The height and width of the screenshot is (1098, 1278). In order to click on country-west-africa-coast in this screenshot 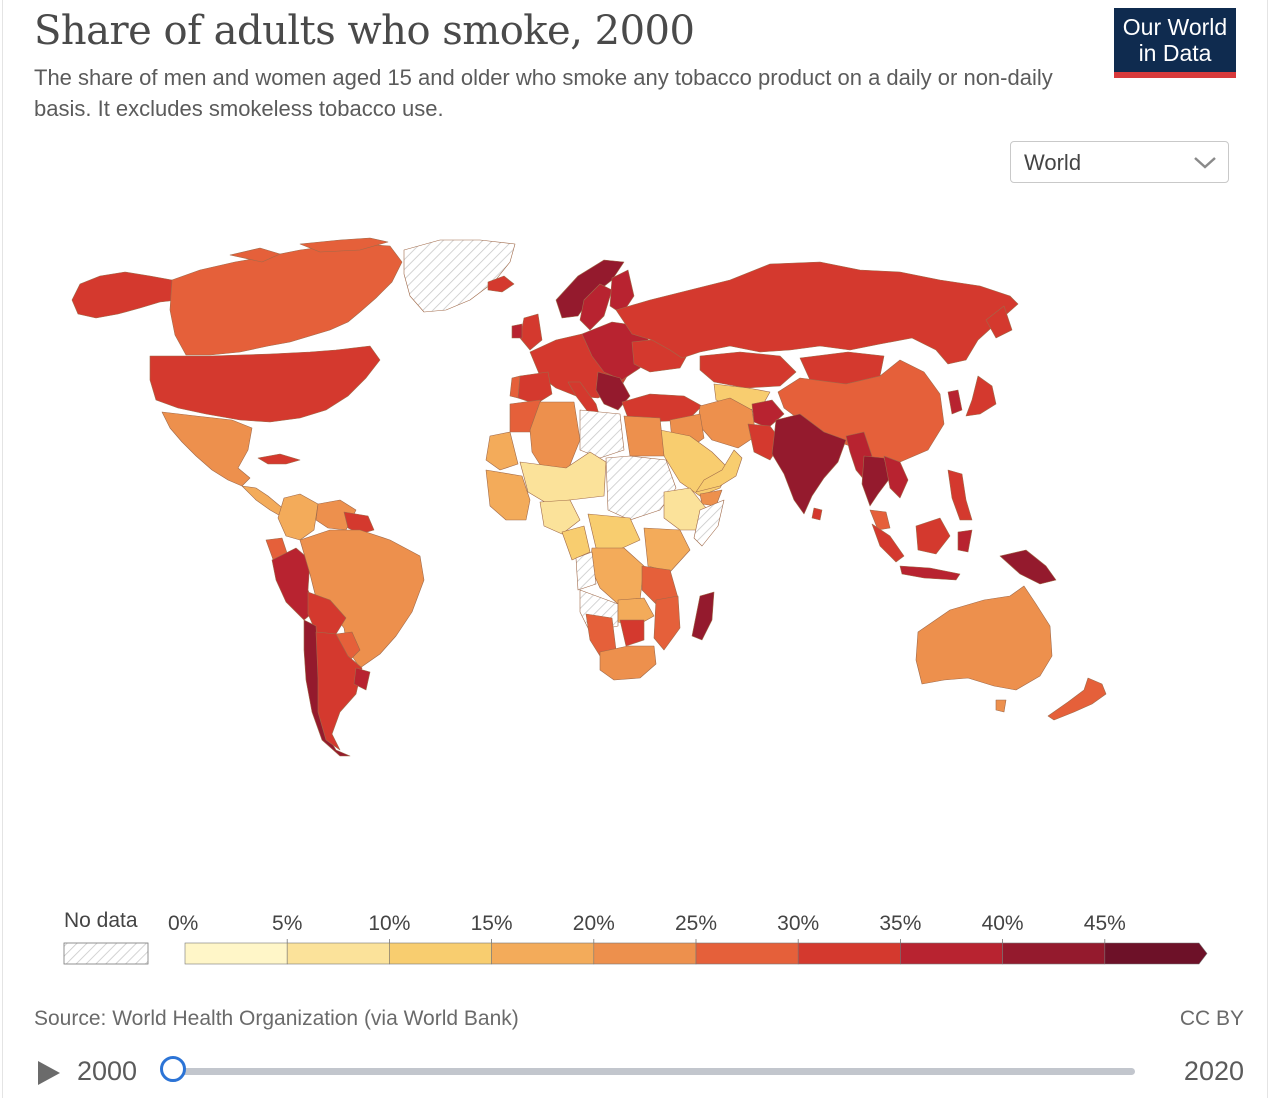, I will do `click(508, 495)`.